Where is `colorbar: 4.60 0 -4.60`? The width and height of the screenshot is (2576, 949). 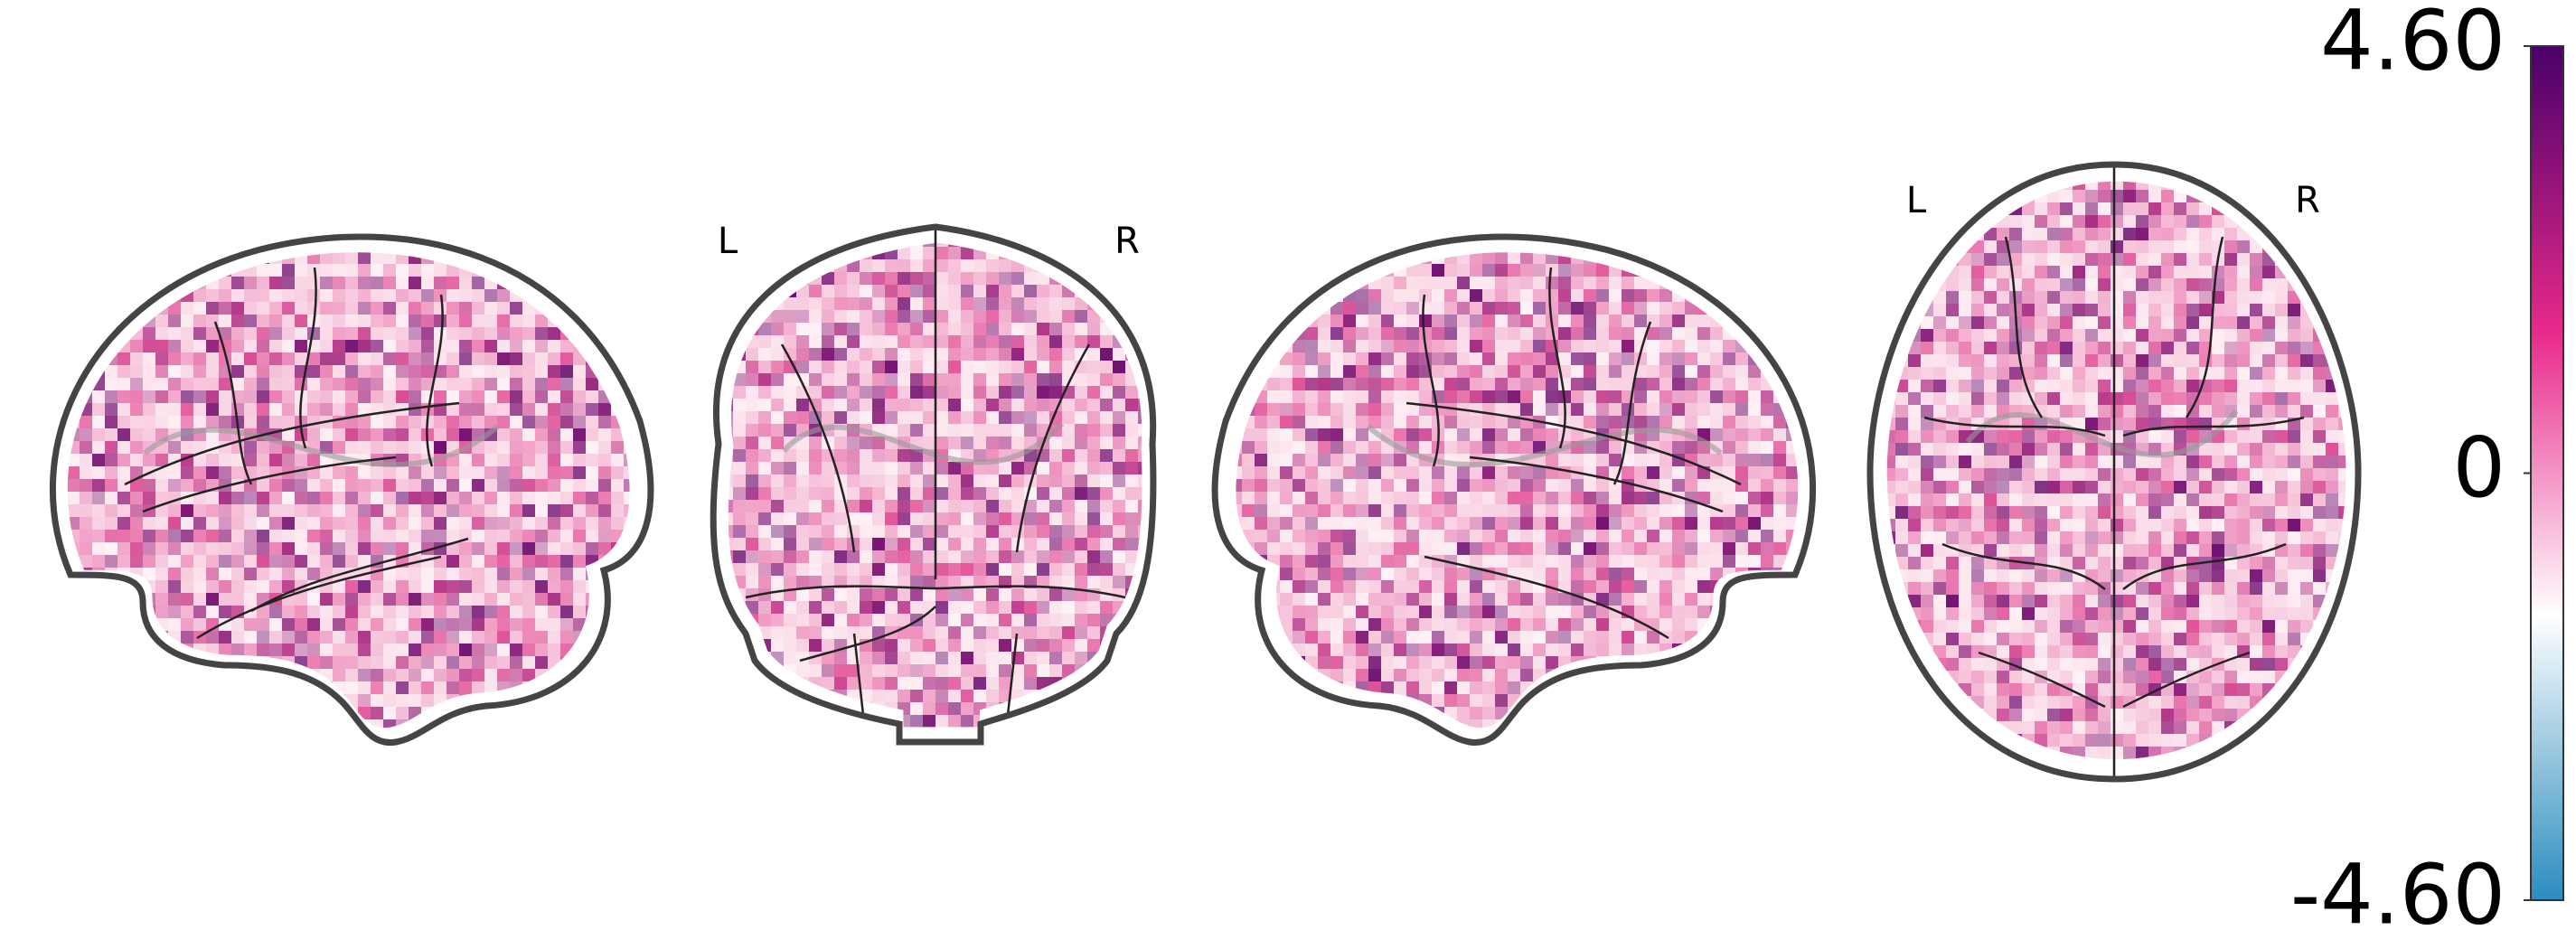 colorbar: 4.60 0 -4.60 is located at coordinates (2427, 471).